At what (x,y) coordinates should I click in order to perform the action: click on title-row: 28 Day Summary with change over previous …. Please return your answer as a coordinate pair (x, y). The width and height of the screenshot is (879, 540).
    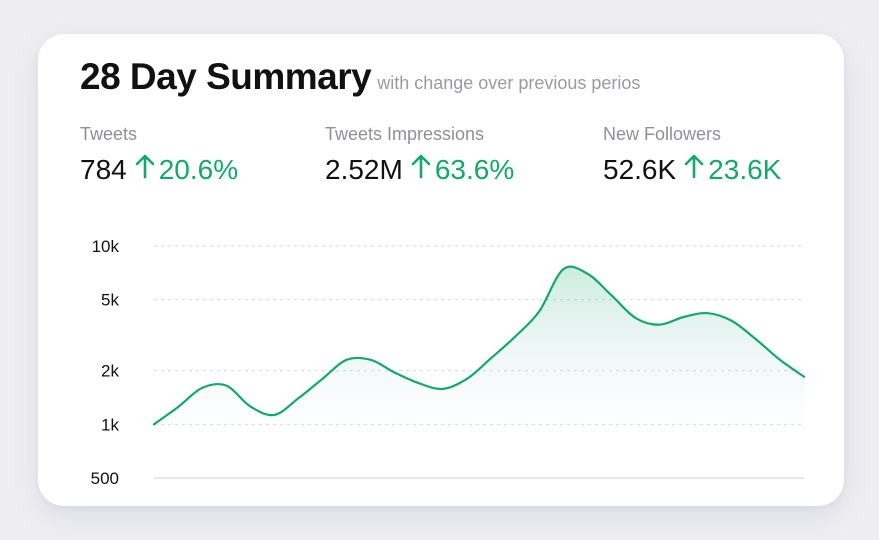
    Looking at the image, I should click on (360, 77).